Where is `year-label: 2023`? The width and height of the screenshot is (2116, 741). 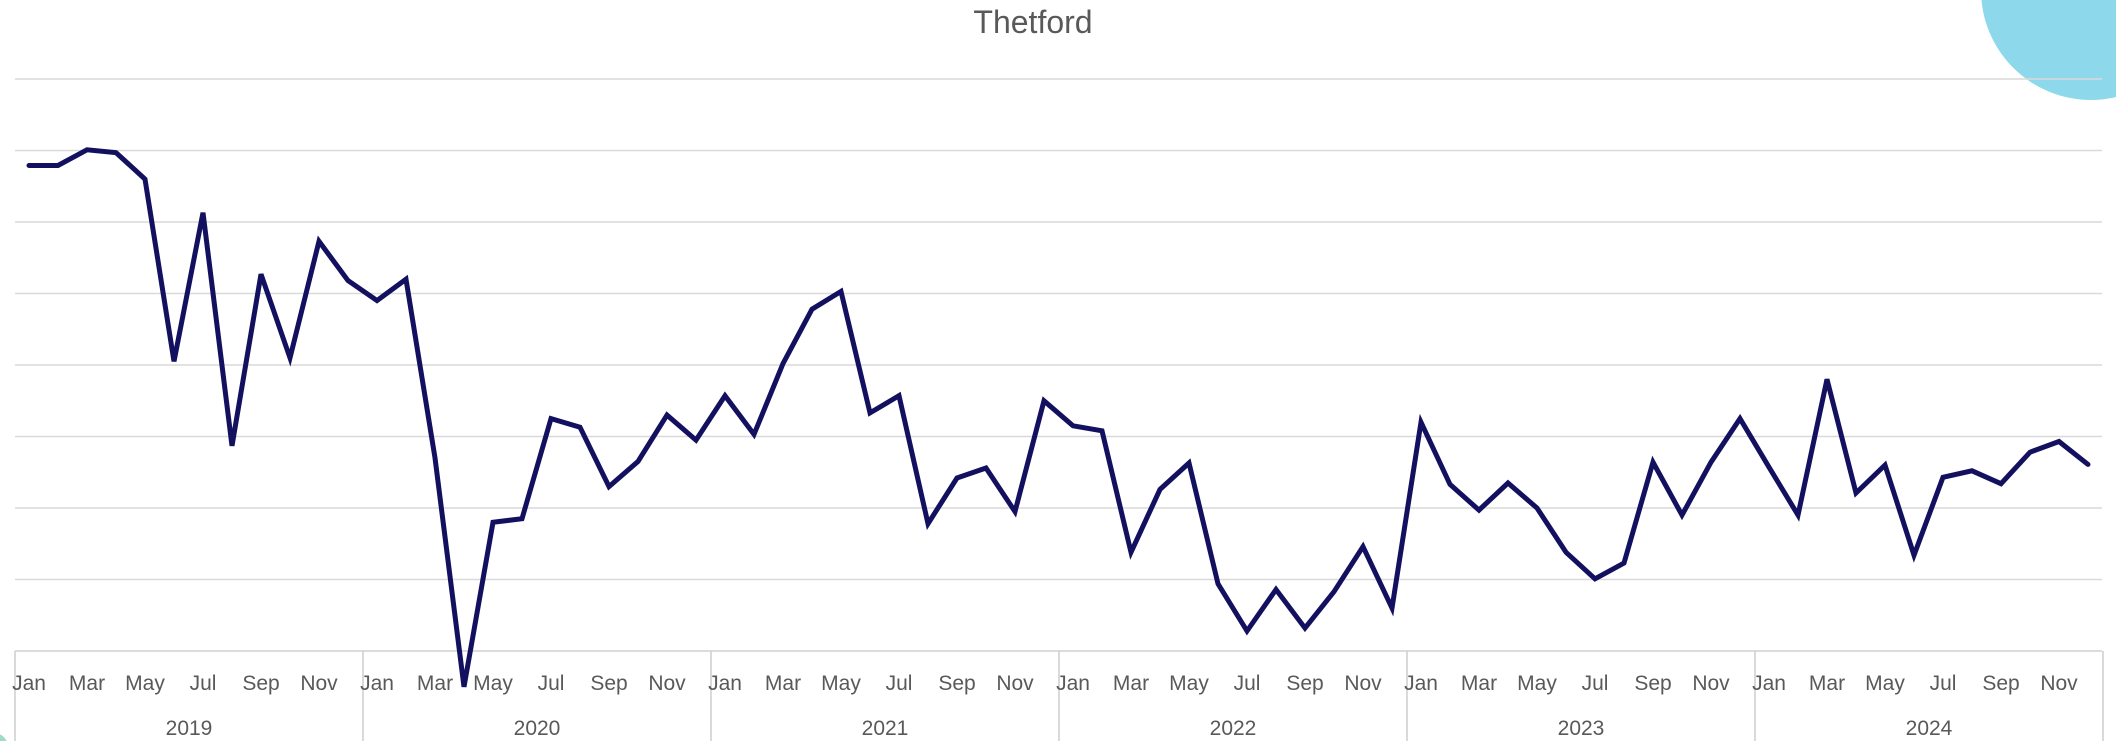
year-label: 2023 is located at coordinates (1581, 728).